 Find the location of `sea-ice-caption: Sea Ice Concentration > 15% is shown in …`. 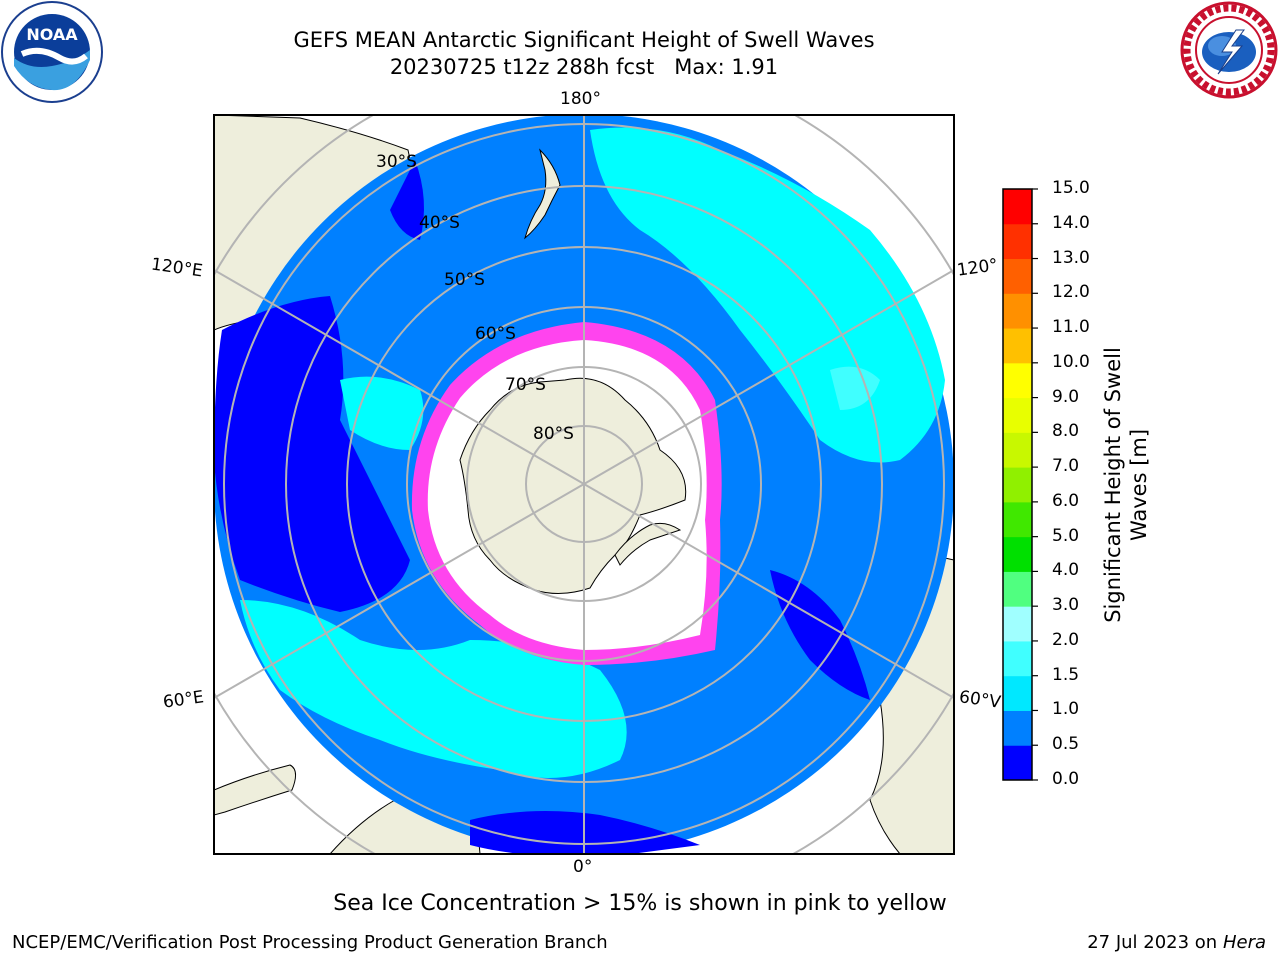

sea-ice-caption: Sea Ice Concentration > 15% is shown in … is located at coordinates (640, 903).